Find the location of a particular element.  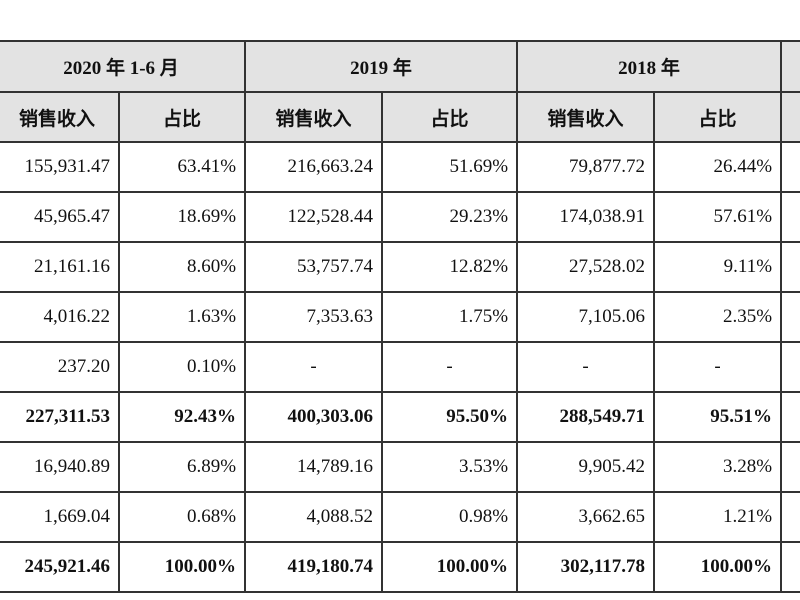

share-cell: 12.82% is located at coordinates (450, 267).